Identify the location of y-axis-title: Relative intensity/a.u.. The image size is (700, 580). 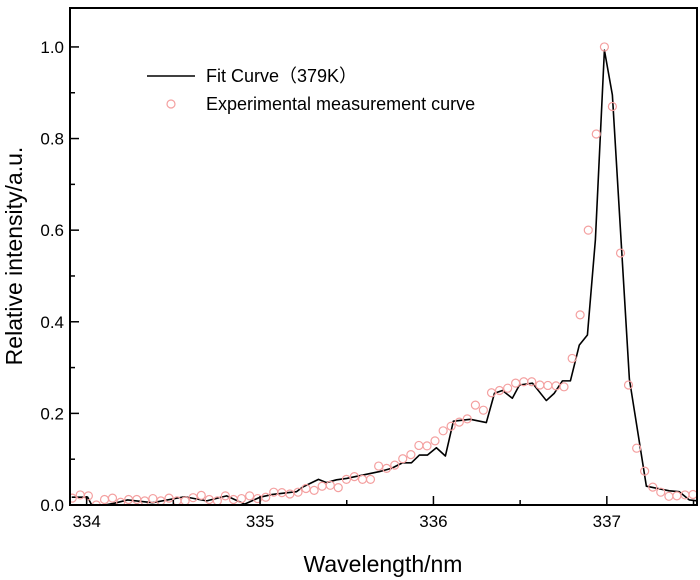
(14, 256).